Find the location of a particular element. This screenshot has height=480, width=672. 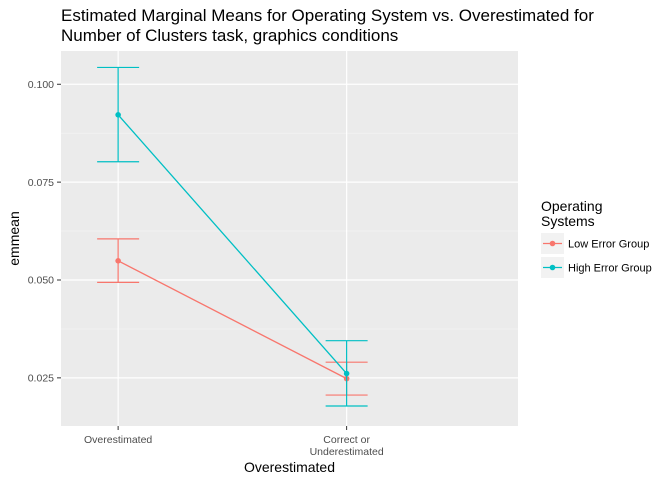

x-tick-label: Overestimated is located at coordinates (118, 440).